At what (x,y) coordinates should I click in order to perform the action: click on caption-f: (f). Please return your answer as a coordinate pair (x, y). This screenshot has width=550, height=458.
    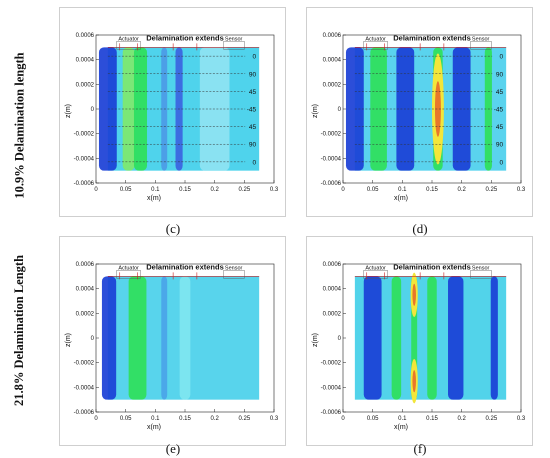
    Looking at the image, I should click on (420, 448).